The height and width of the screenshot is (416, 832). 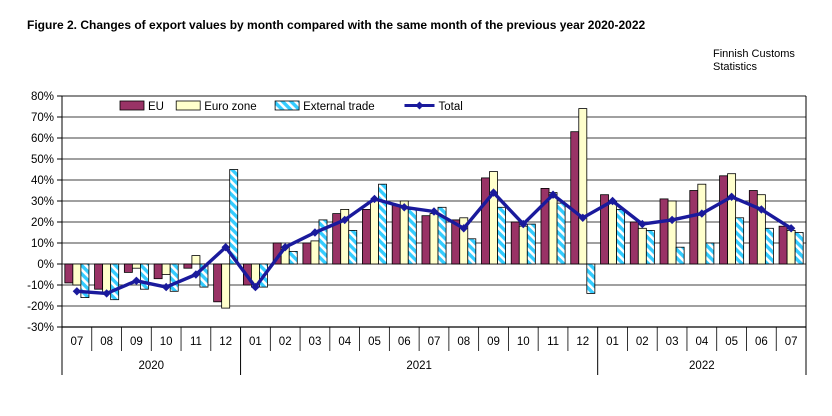 I want to click on legend-swatch-euro-zone, so click(x=188, y=105).